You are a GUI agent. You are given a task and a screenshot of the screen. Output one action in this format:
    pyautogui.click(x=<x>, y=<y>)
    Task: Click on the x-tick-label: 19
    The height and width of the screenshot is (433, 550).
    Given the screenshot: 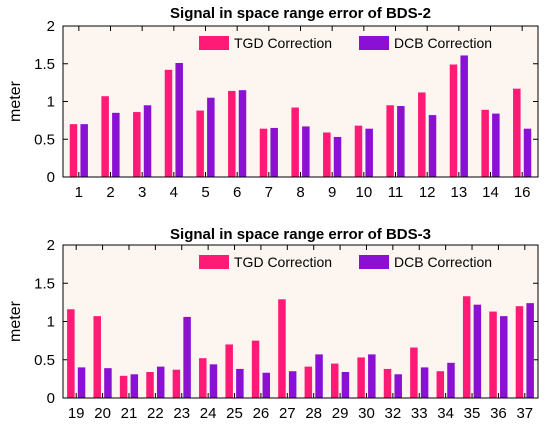 What is the action you would take?
    pyautogui.click(x=76, y=413)
    